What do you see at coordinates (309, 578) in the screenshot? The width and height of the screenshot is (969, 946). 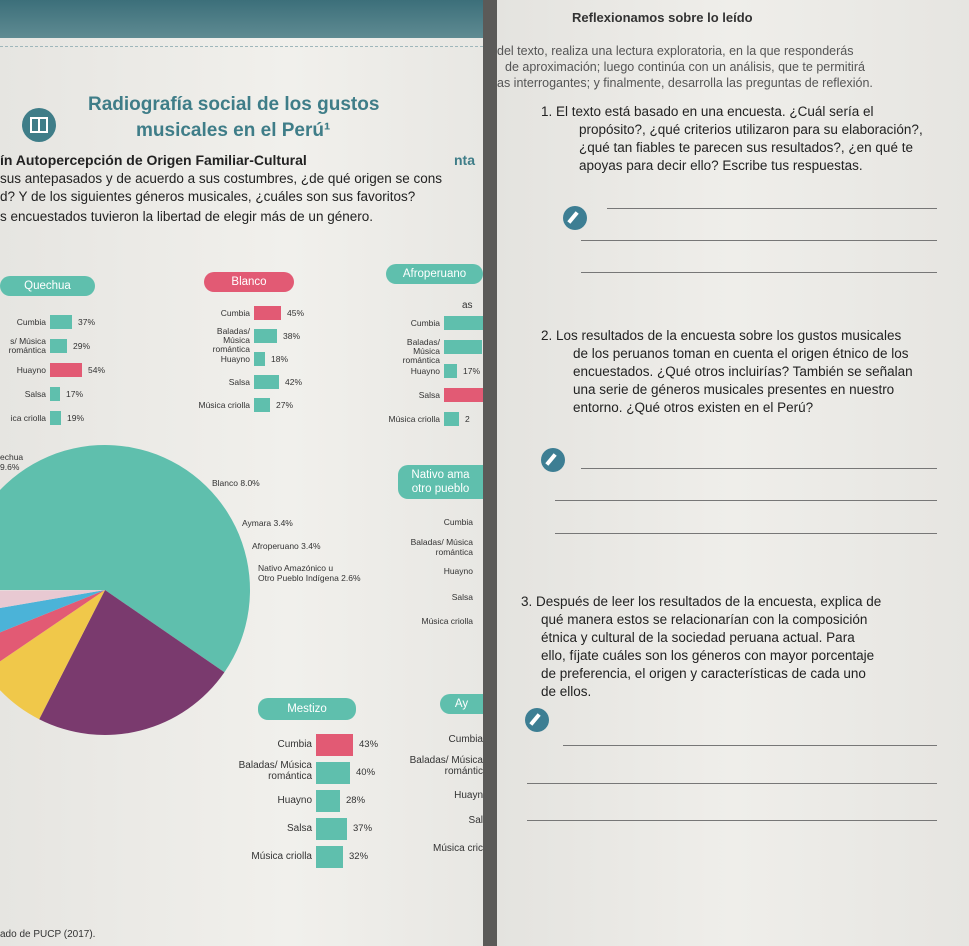 I see `pie-label-nativo-line2: Otro Pueblo Indígena 2.6%` at bounding box center [309, 578].